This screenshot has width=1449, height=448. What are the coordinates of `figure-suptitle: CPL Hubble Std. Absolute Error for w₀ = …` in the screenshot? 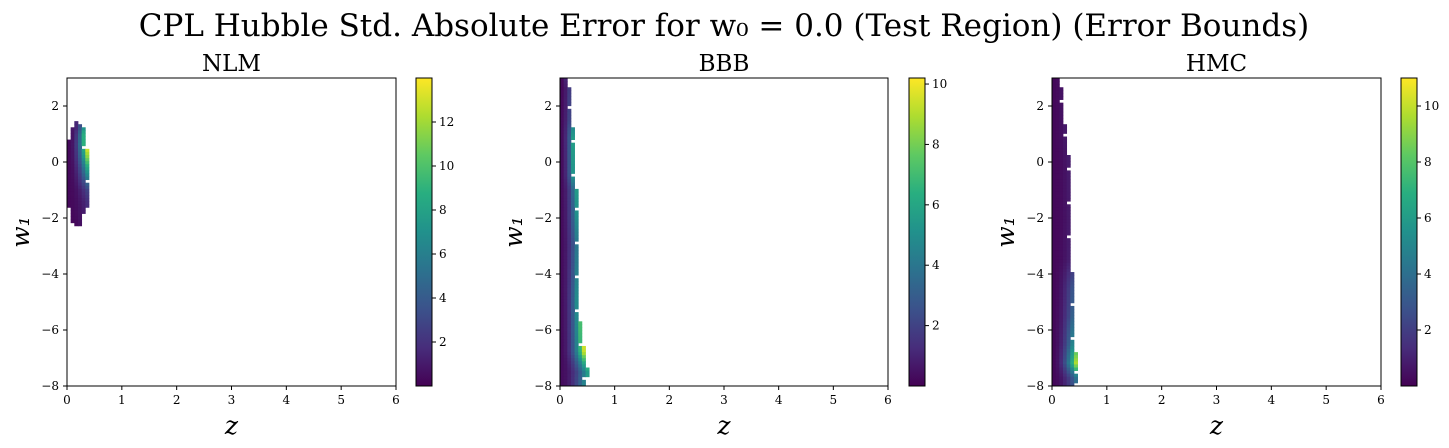 It's located at (724, 26).